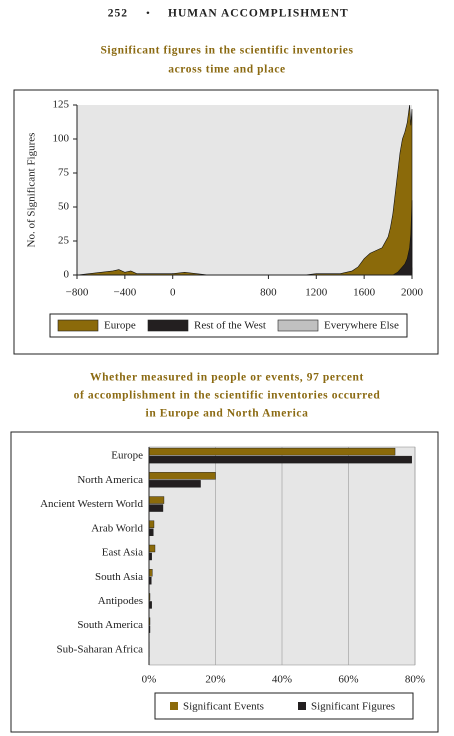 This screenshot has width=454, height=736. Describe the element at coordinates (412, 293) in the screenshot. I see `x-tick-label: 2000` at that location.